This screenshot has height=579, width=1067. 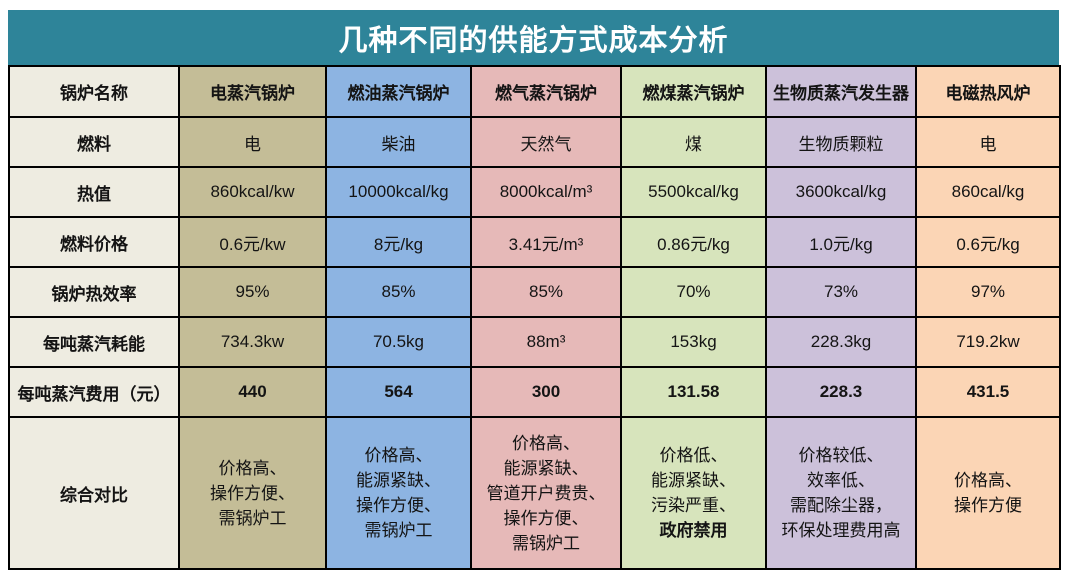 I want to click on column-header: 燃油蒸汽锅炉, so click(x=398, y=91).